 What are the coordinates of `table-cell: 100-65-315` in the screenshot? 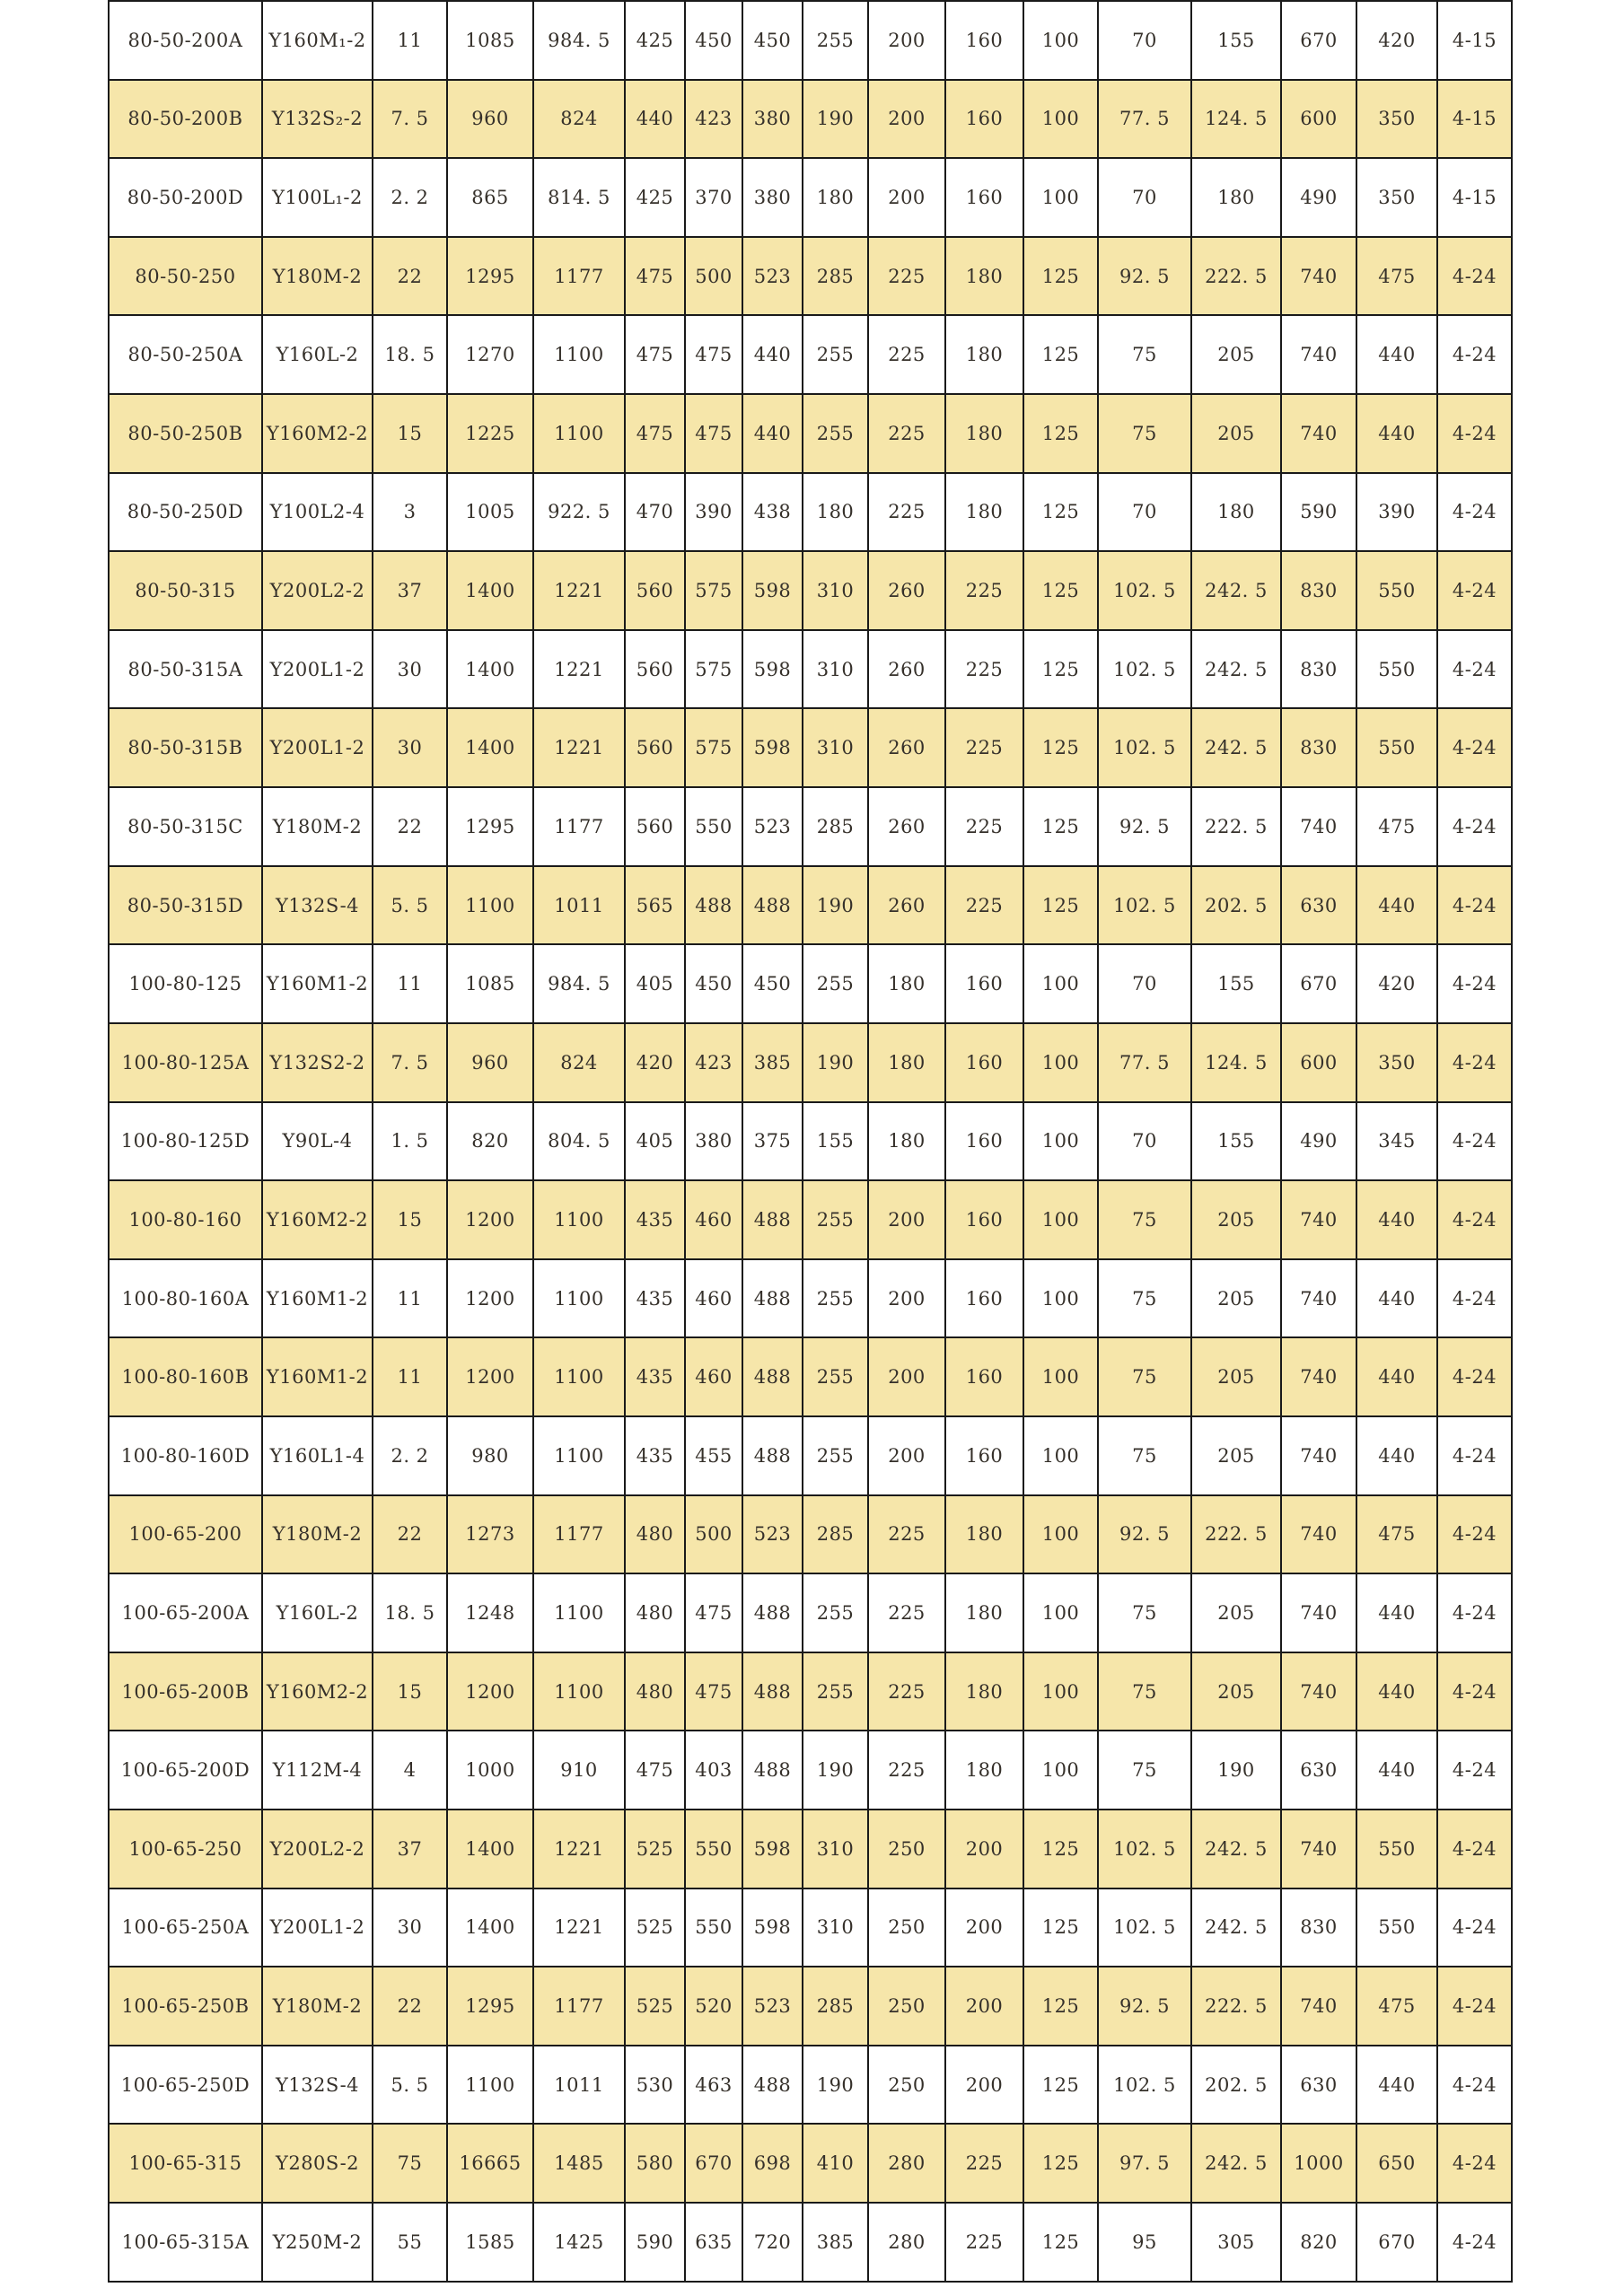 It's located at (186, 2164).